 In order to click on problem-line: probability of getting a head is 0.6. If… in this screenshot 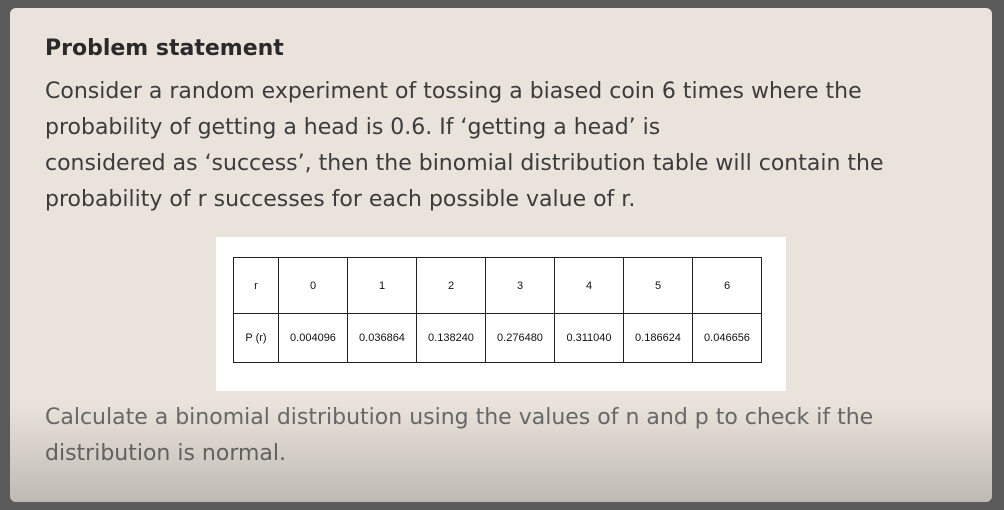, I will do `click(353, 127)`.